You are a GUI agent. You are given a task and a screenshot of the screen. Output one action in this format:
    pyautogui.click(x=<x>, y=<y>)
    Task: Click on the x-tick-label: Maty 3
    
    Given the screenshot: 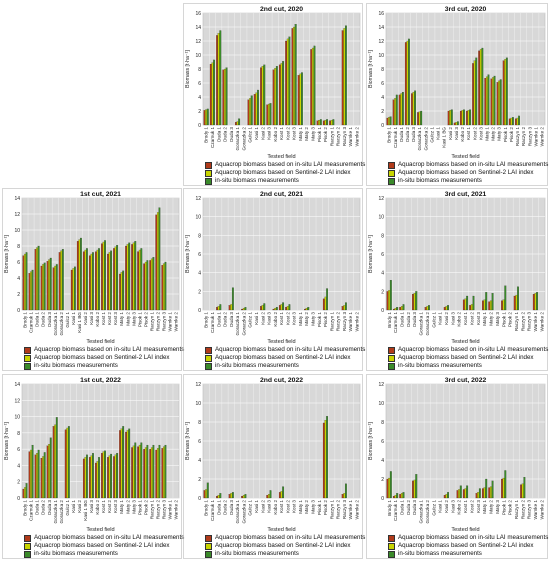 What is the action you would take?
    pyautogui.click(x=313, y=507)
    